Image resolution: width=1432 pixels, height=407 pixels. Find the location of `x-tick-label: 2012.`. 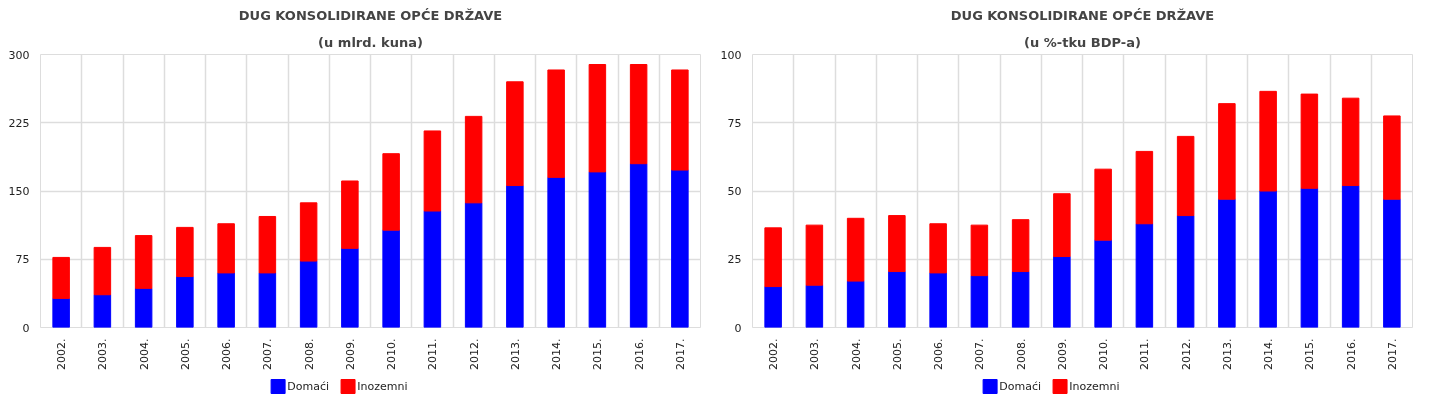

x-tick-label: 2012. is located at coordinates (1186, 354).